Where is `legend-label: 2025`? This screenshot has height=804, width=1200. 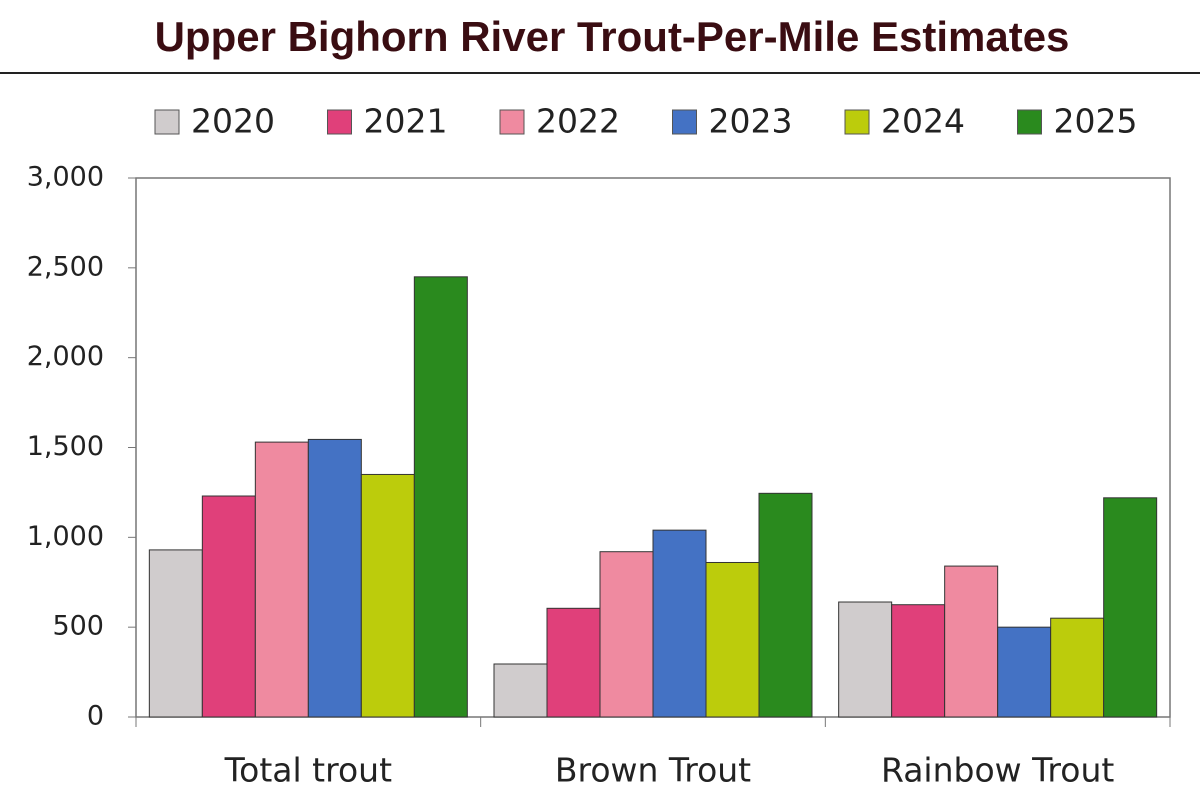
legend-label: 2025 is located at coordinates (1096, 121).